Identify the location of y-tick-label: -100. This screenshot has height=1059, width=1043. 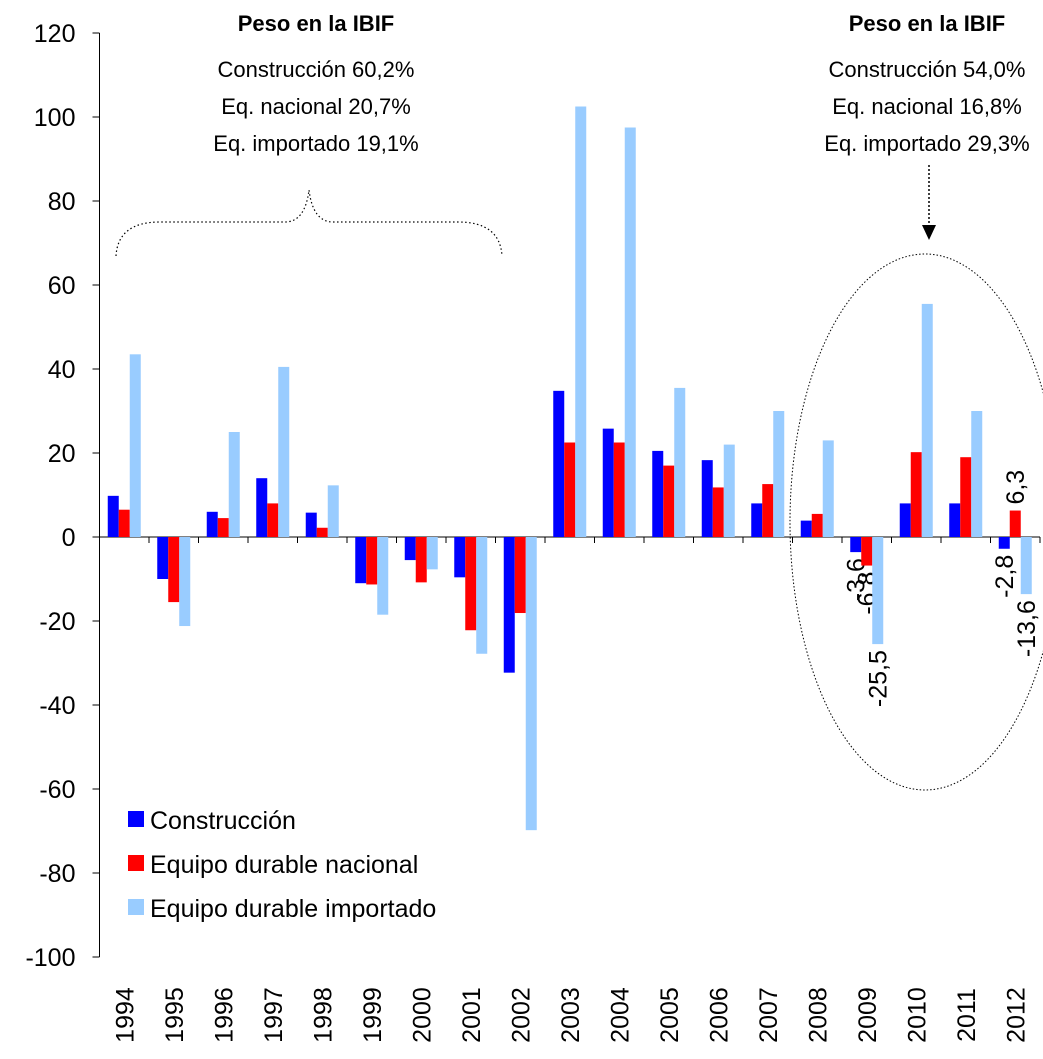
(50, 958).